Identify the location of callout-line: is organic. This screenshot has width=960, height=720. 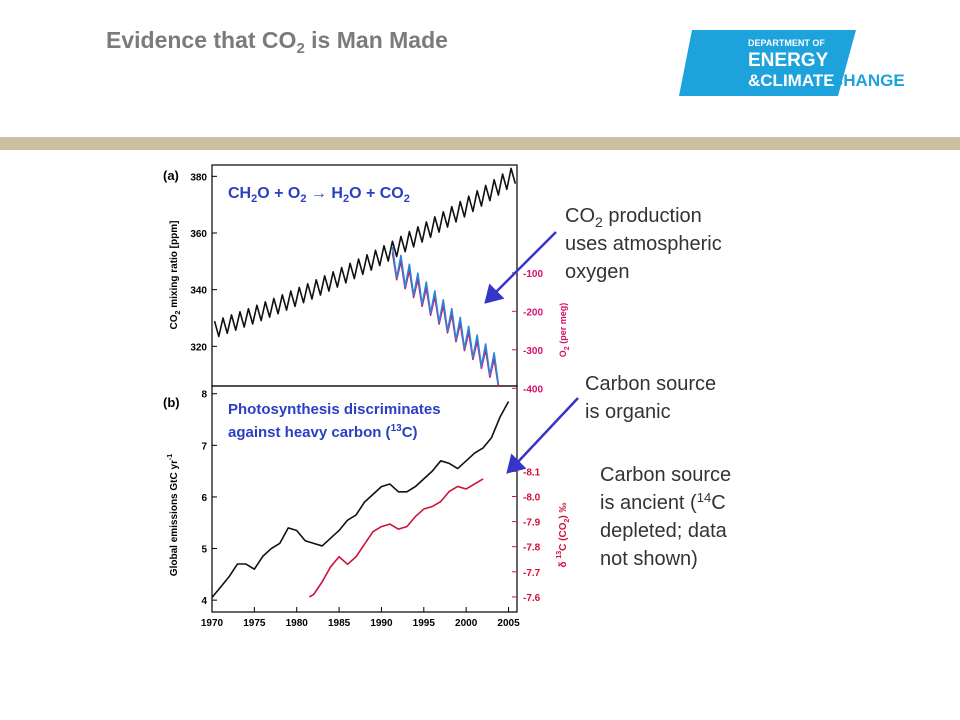
(628, 412).